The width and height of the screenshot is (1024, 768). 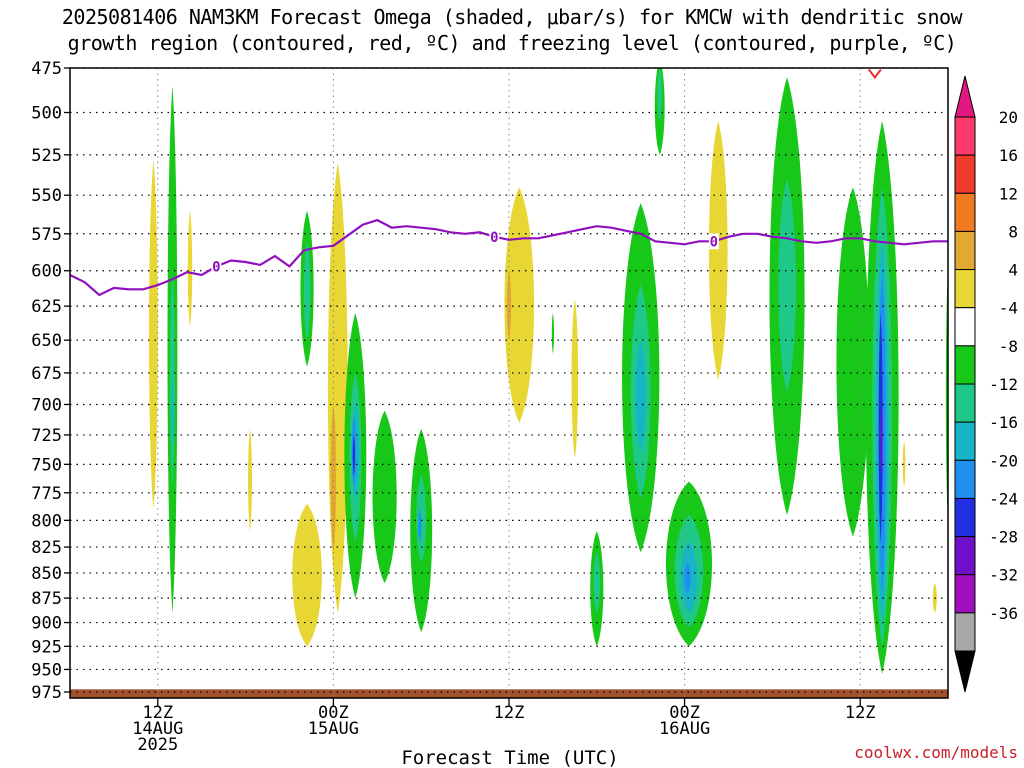 I want to click on y-tick-label-725: 725, so click(x=46, y=436).